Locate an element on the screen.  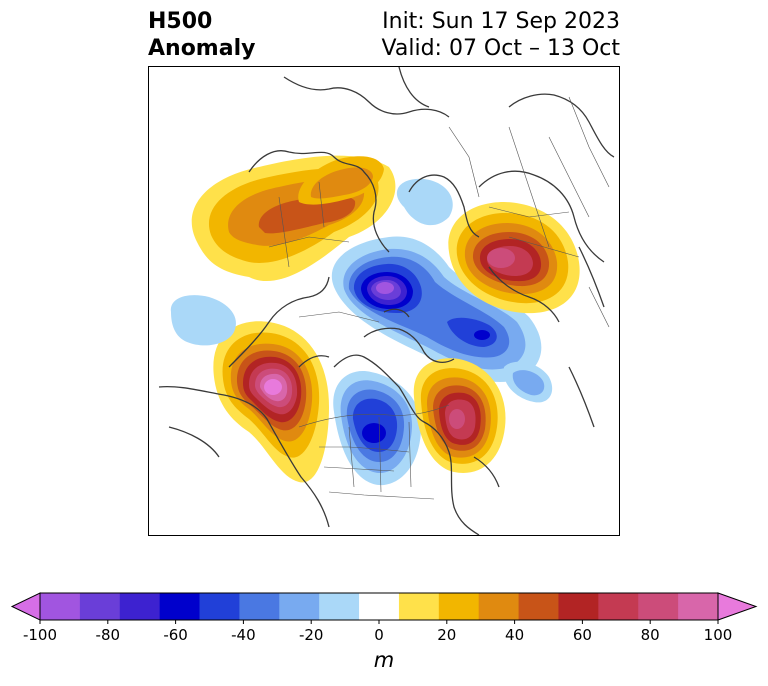
colorbar-tick-label: -80 is located at coordinates (108, 635).